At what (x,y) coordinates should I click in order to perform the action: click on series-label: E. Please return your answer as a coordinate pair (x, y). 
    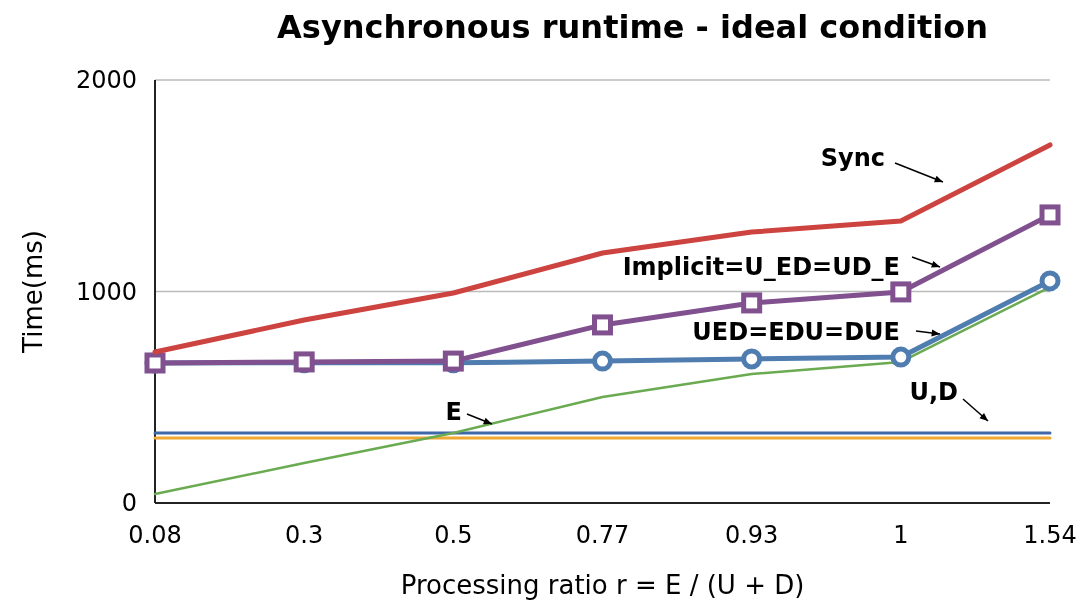
    Looking at the image, I should click on (453, 412).